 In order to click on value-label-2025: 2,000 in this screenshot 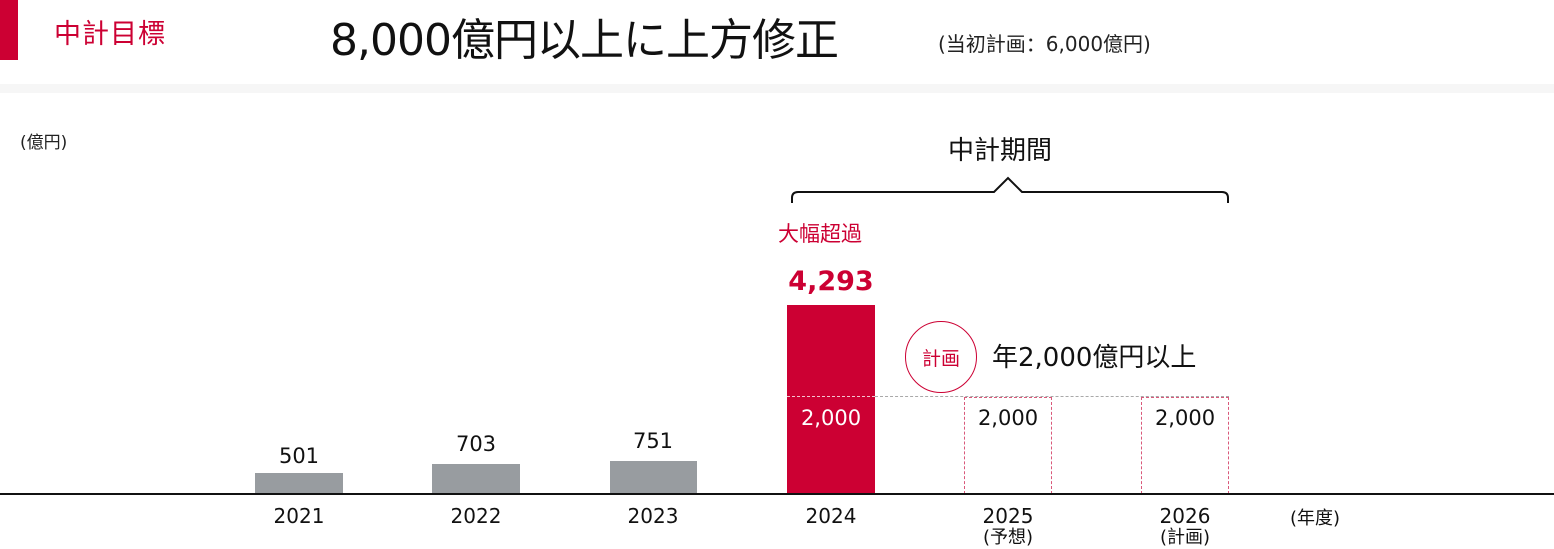, I will do `click(1008, 418)`.